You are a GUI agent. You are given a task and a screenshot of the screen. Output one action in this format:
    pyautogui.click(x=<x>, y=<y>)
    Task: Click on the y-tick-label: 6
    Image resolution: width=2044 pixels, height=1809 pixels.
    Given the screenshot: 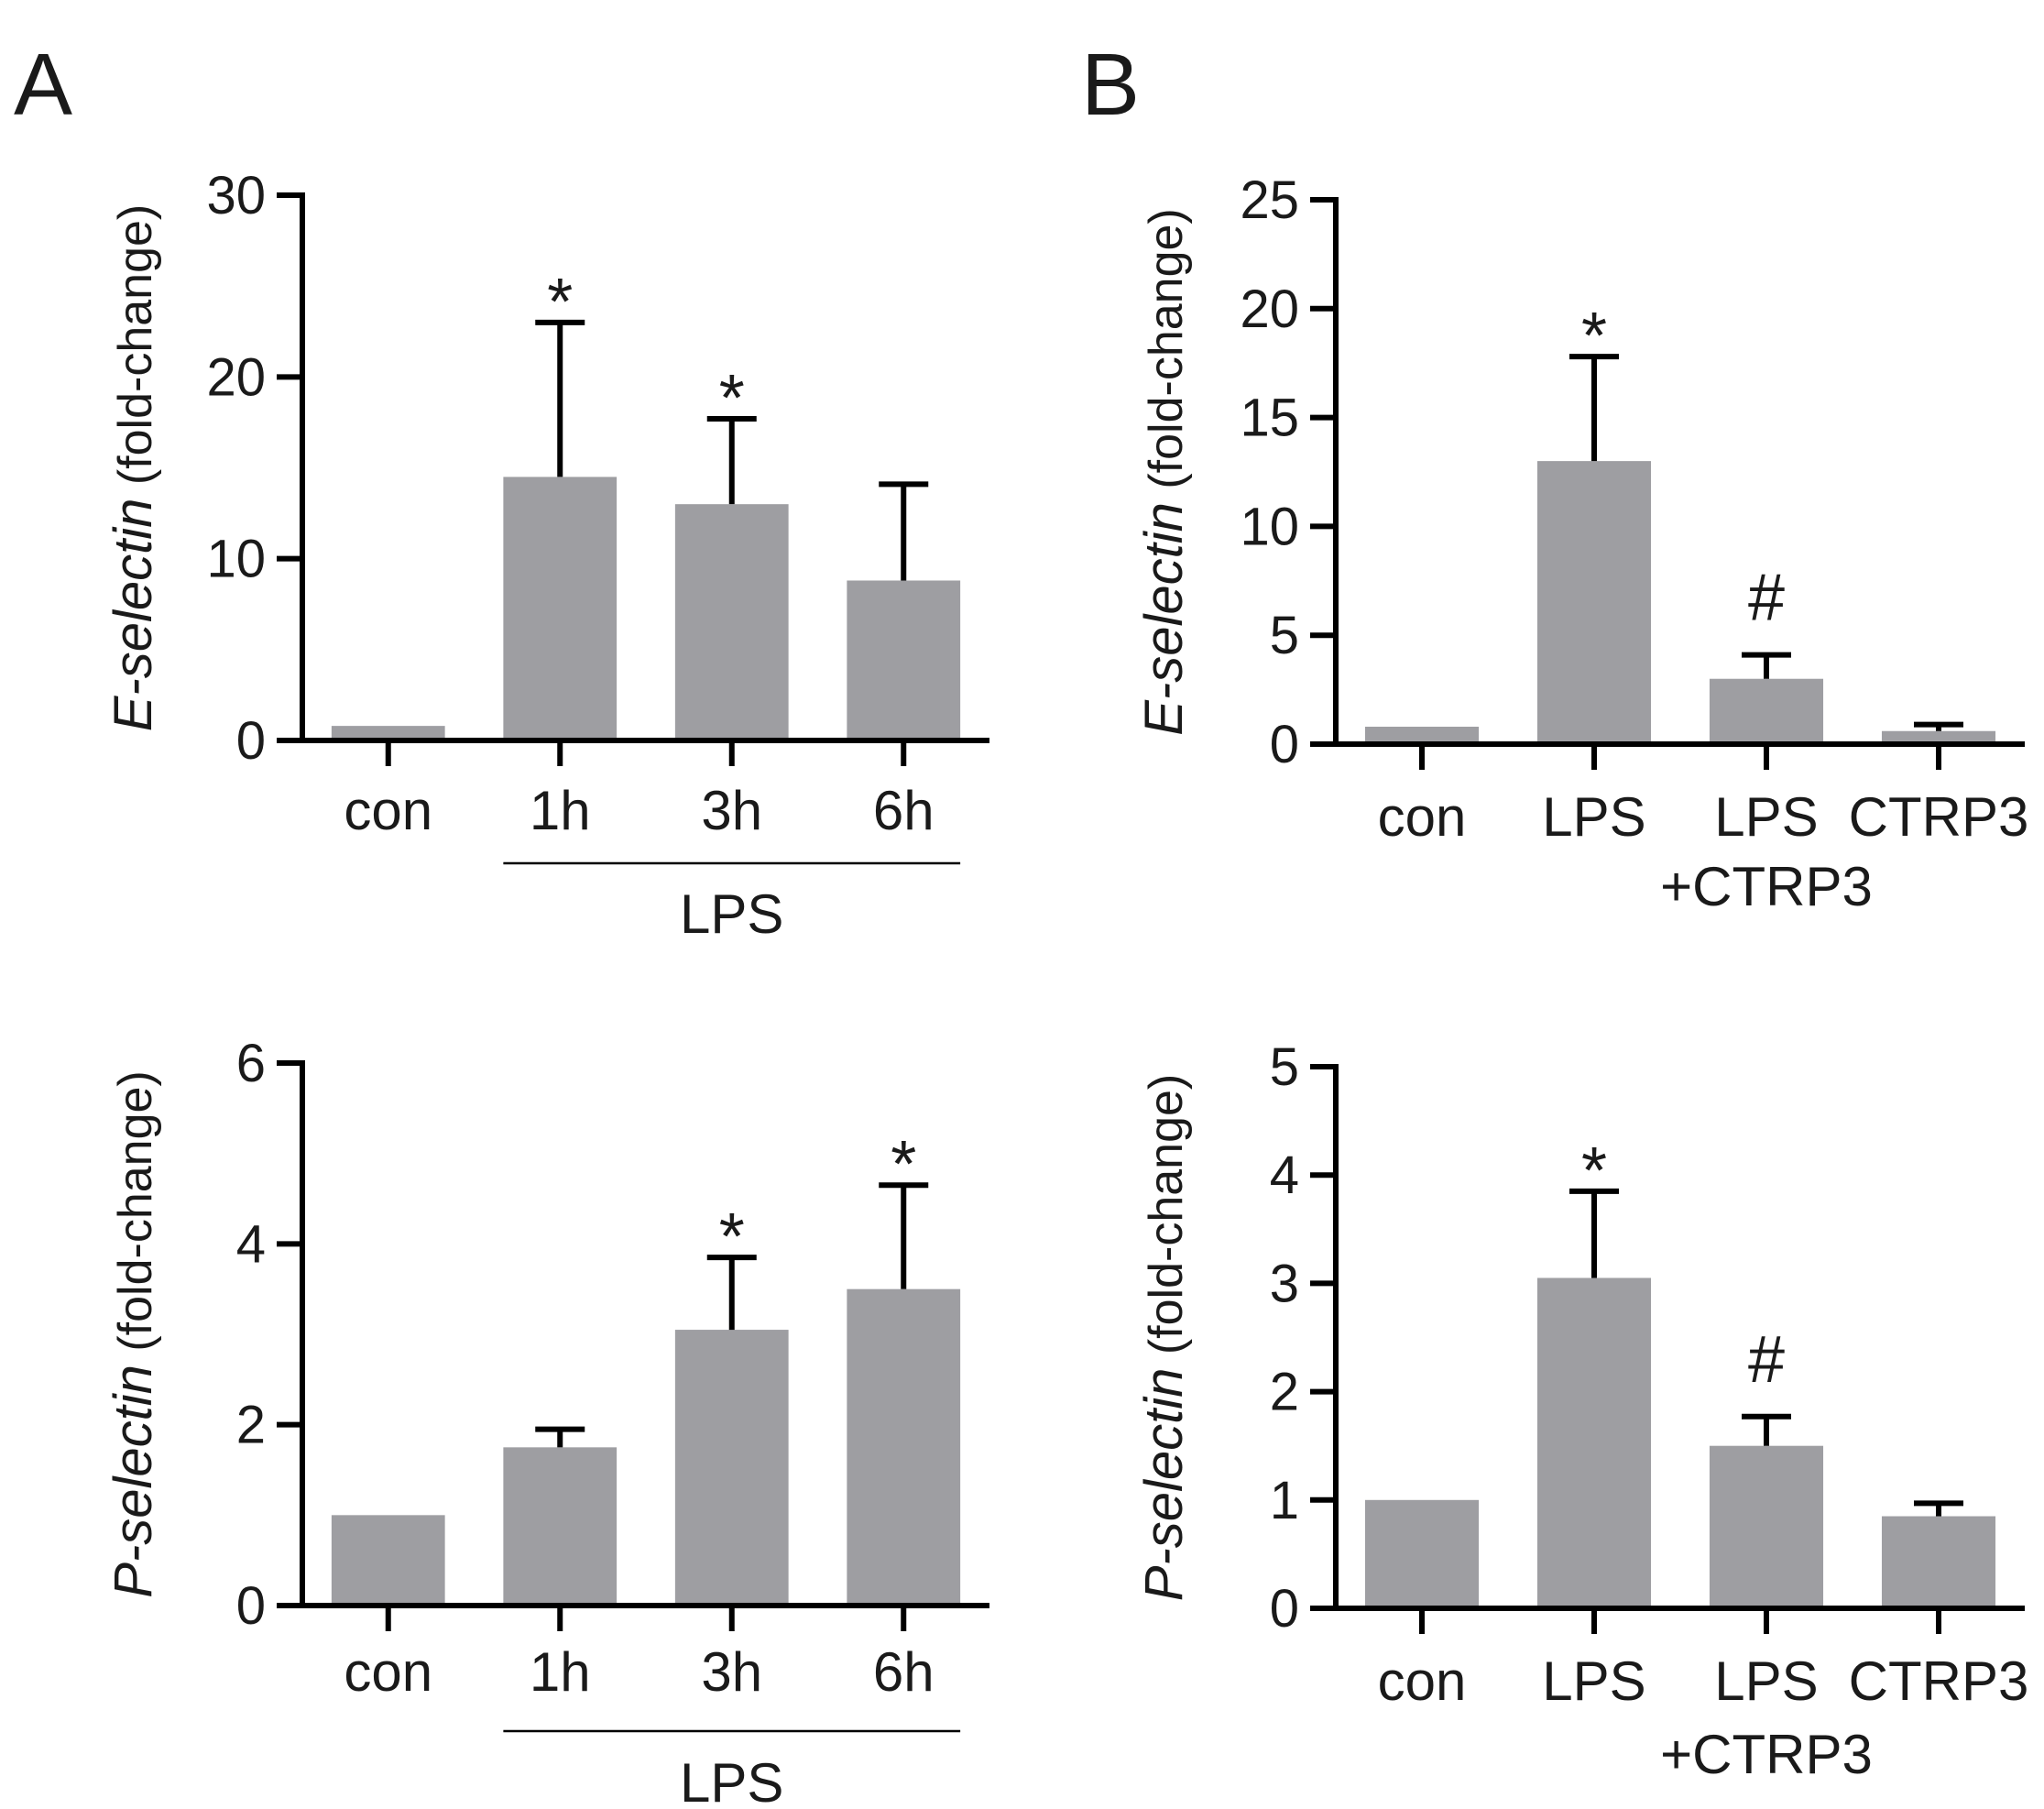 What is the action you would take?
    pyautogui.click(x=251, y=1063)
    